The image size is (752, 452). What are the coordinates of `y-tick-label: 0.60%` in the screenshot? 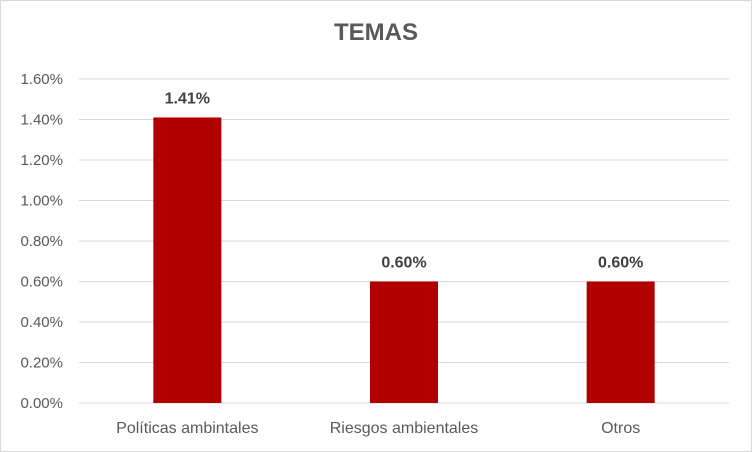 It's located at (41, 282).